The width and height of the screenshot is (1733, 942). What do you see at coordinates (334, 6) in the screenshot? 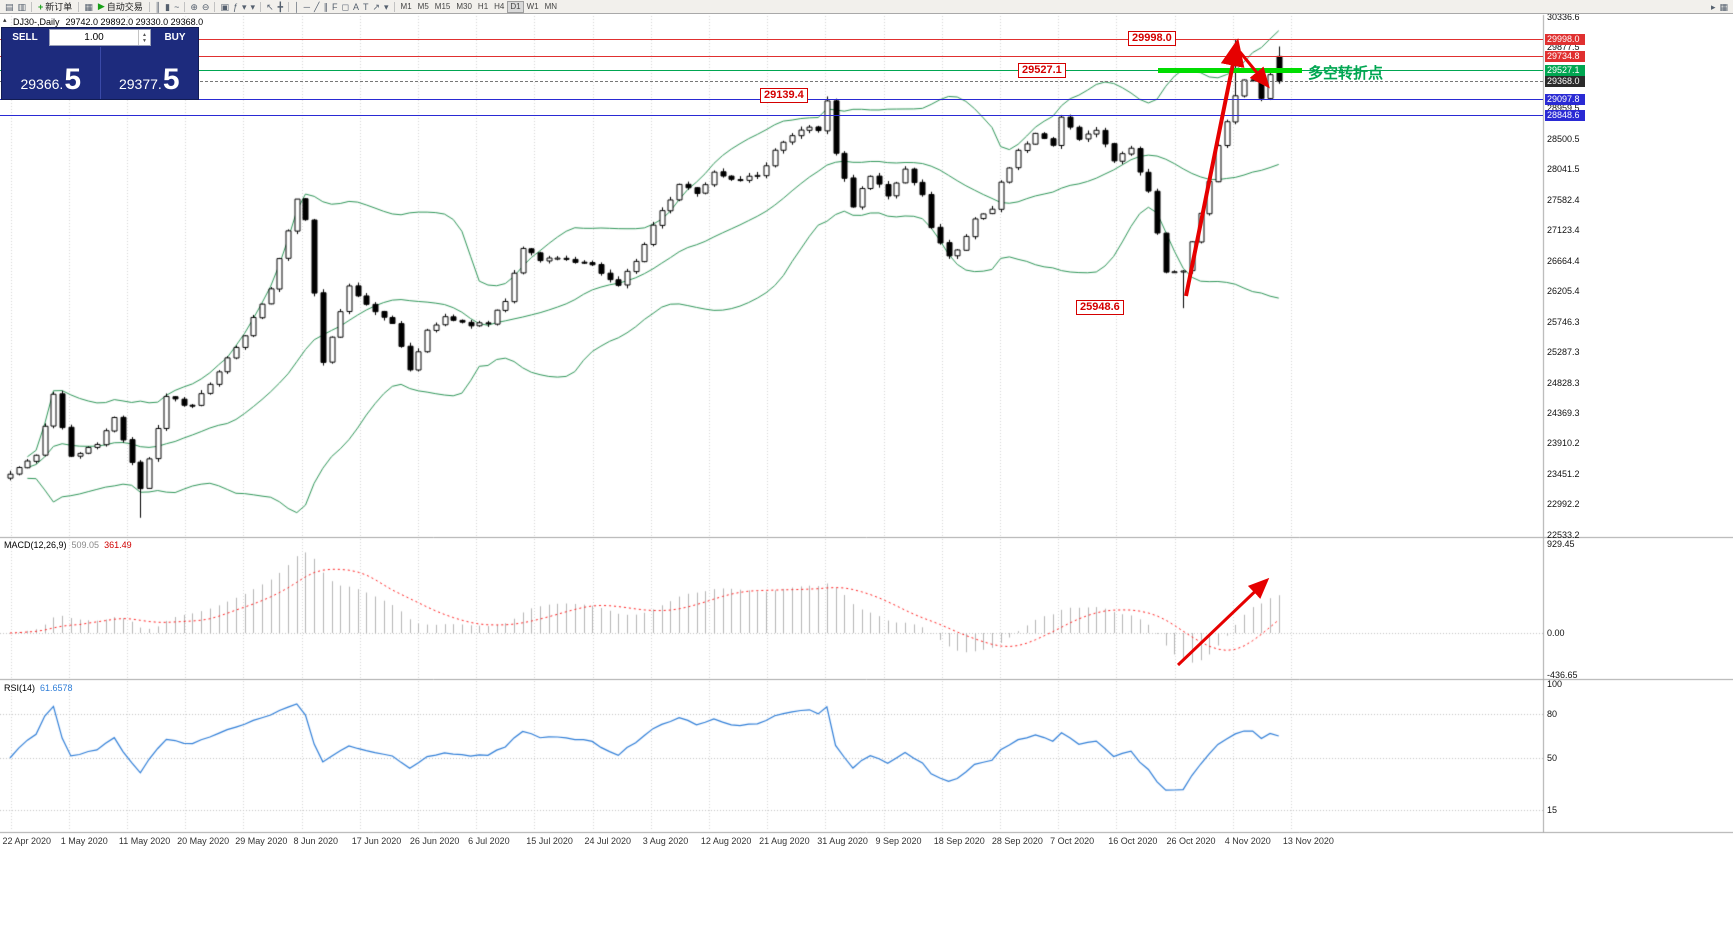
I see `fibonacci-icon: F` at bounding box center [334, 6].